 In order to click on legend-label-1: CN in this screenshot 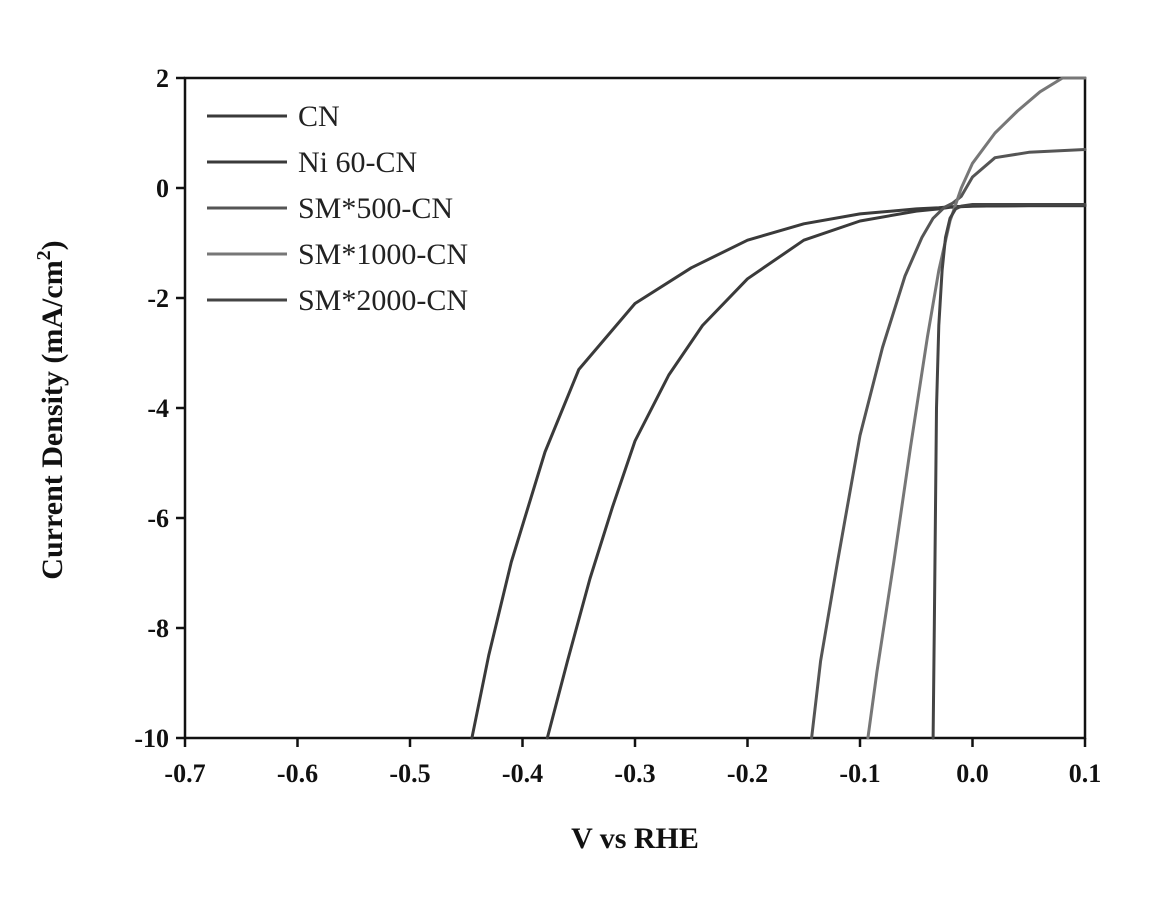, I will do `click(319, 116)`.